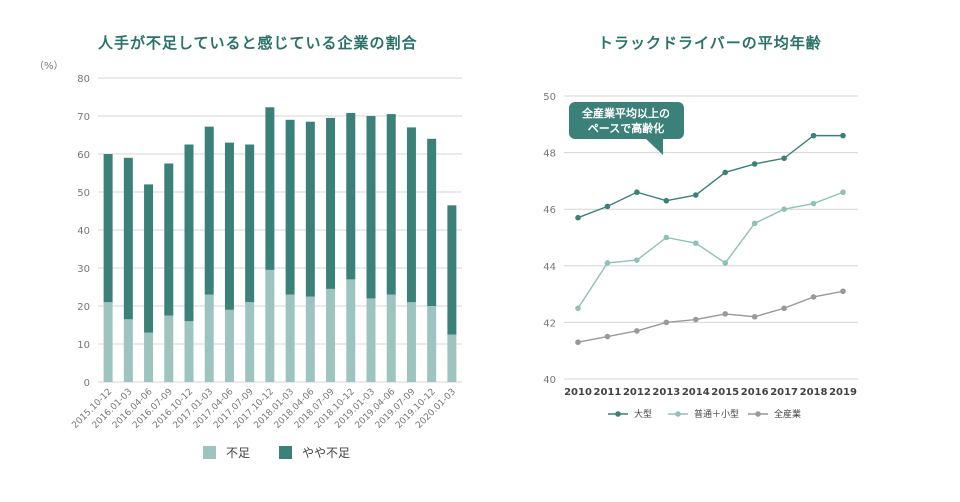 Image resolution: width=960 pixels, height=502 pixels. I want to click on y-tick-label: 70, so click(83, 117).